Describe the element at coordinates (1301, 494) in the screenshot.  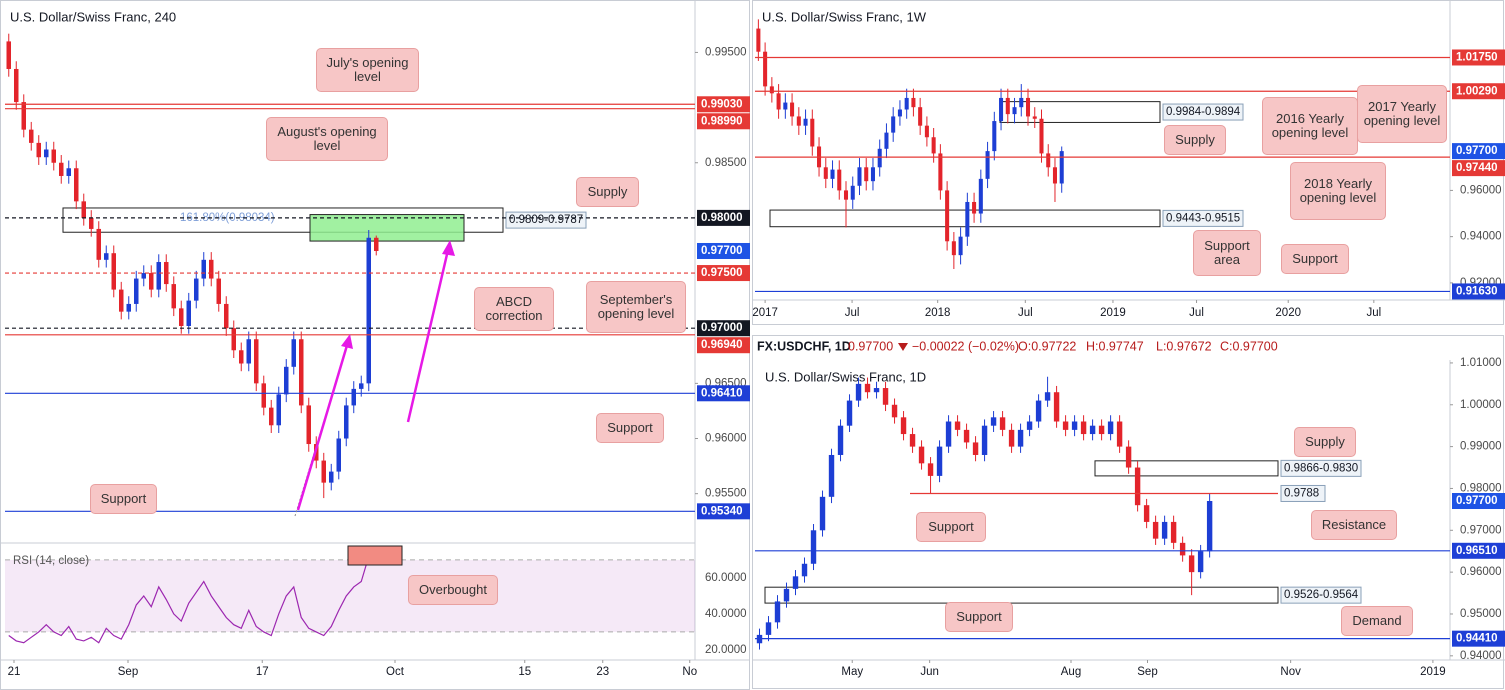
I see `level-label: 0.9788` at that location.